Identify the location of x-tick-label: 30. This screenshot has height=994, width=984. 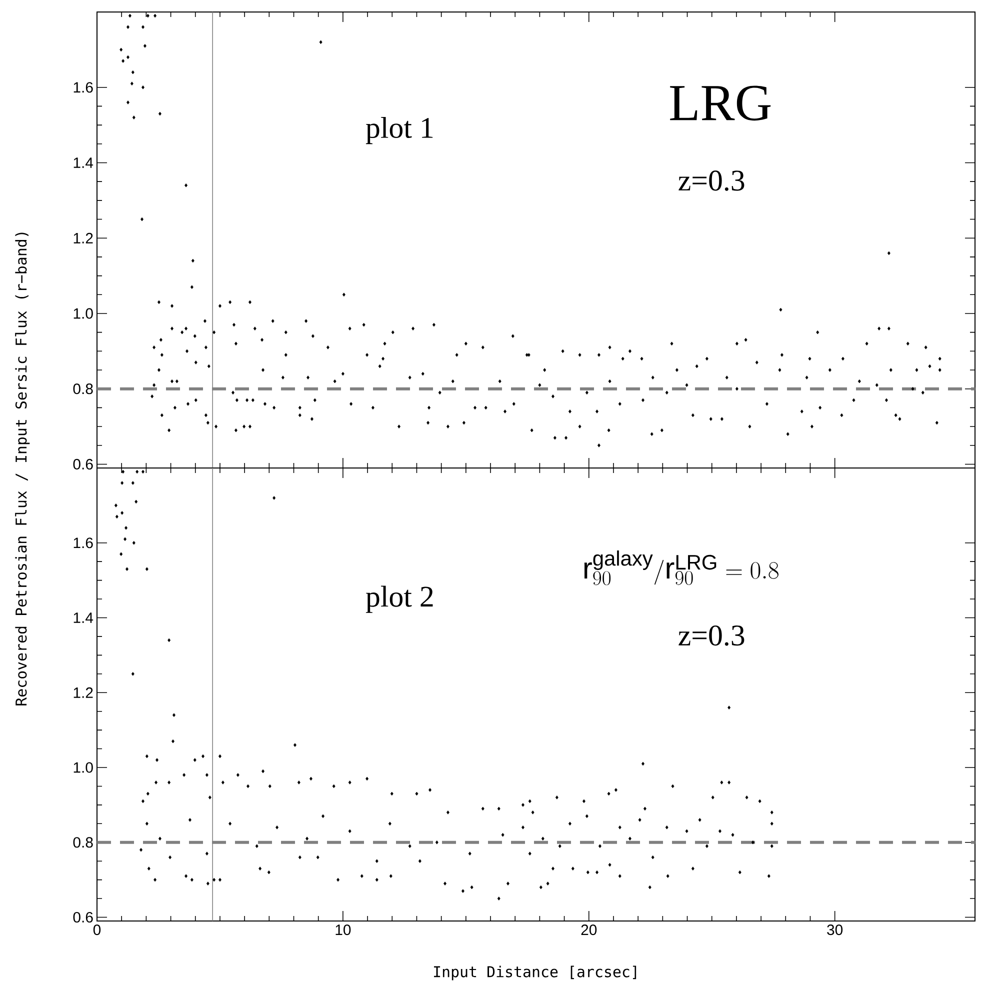
(835, 930).